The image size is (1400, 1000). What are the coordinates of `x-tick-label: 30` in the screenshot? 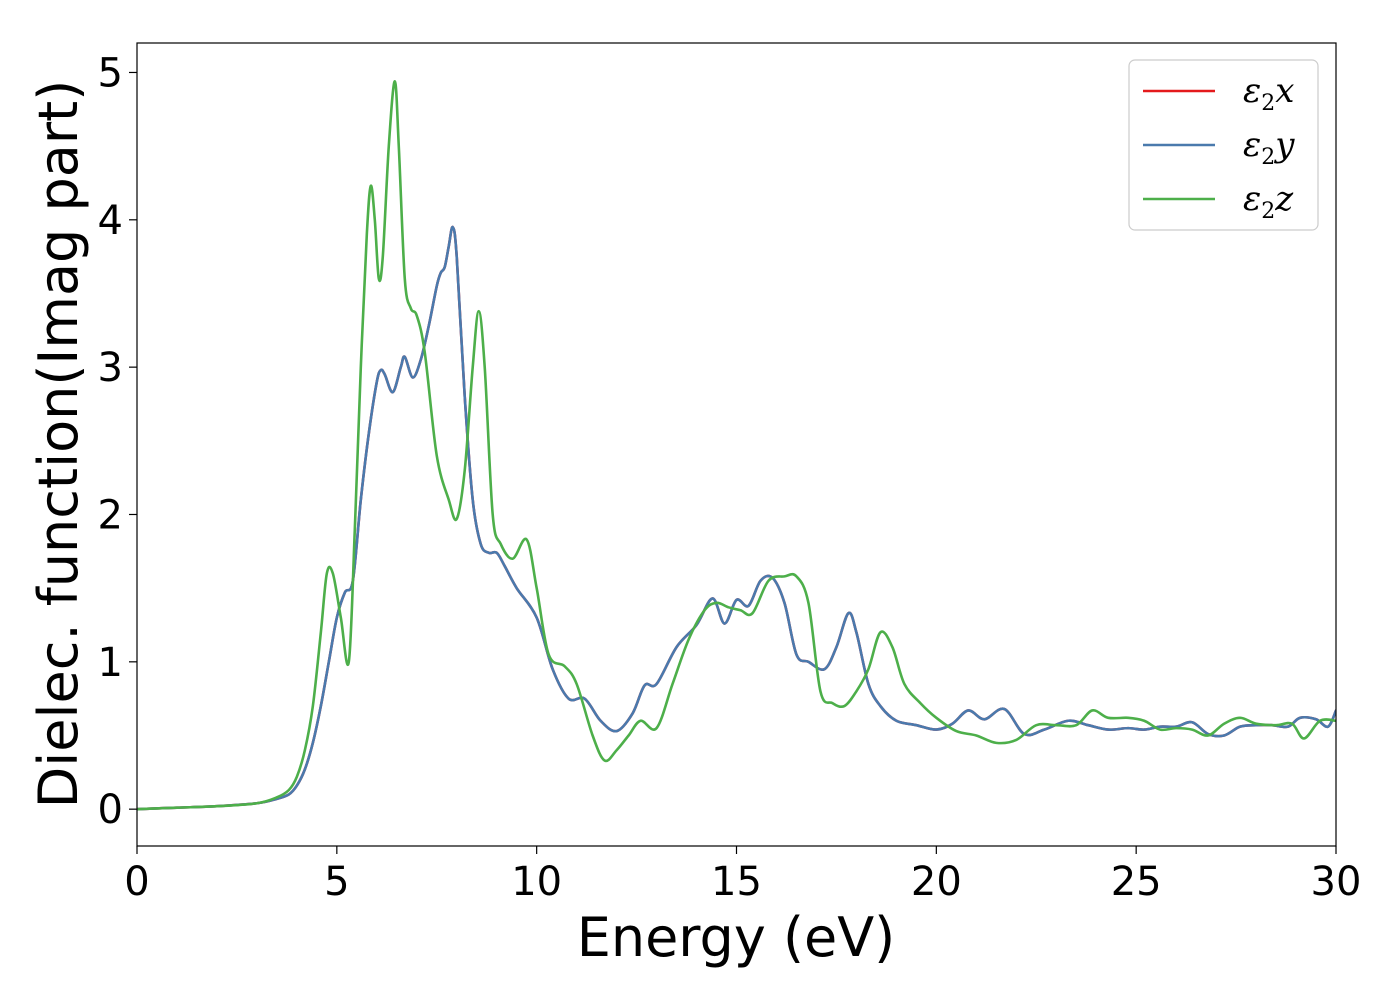 It's located at (1336, 882).